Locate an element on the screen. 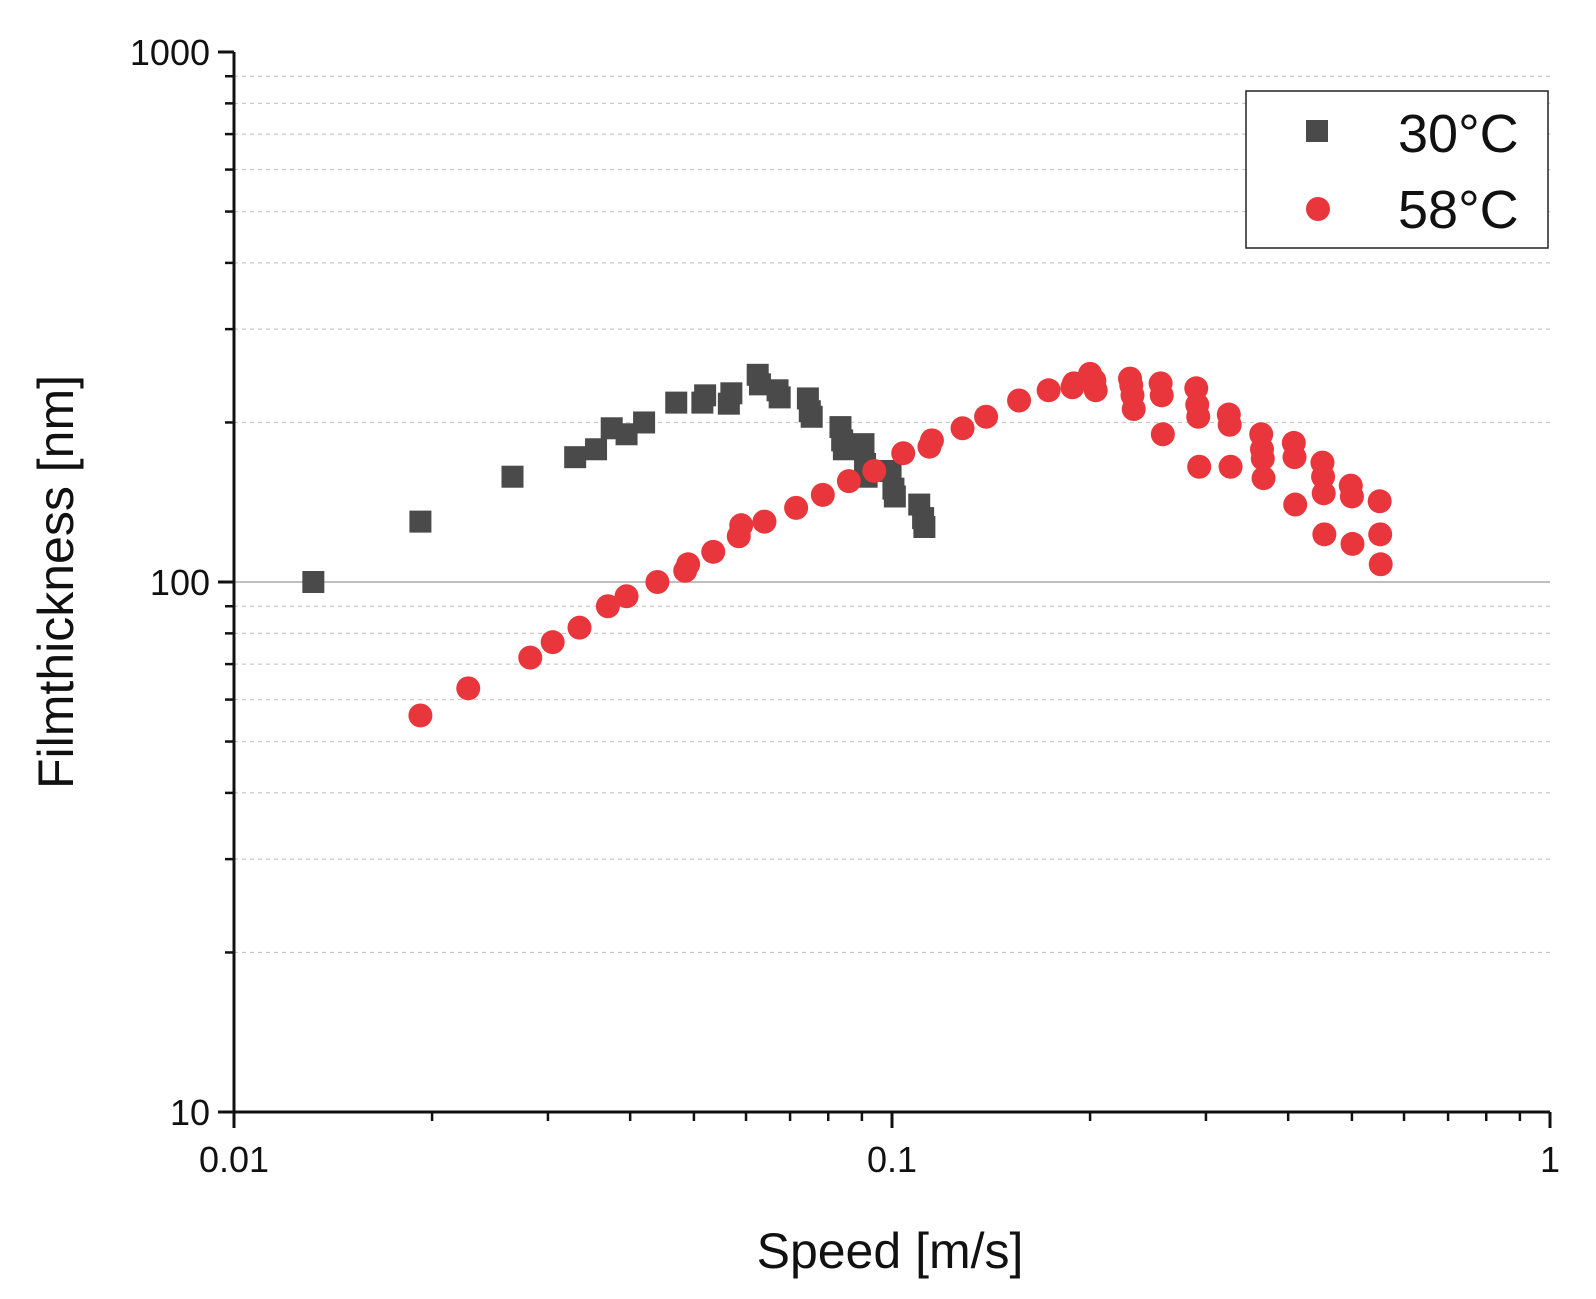 This screenshot has height=1299, width=1596. legend: 30°C 58°C is located at coordinates (1397, 169).